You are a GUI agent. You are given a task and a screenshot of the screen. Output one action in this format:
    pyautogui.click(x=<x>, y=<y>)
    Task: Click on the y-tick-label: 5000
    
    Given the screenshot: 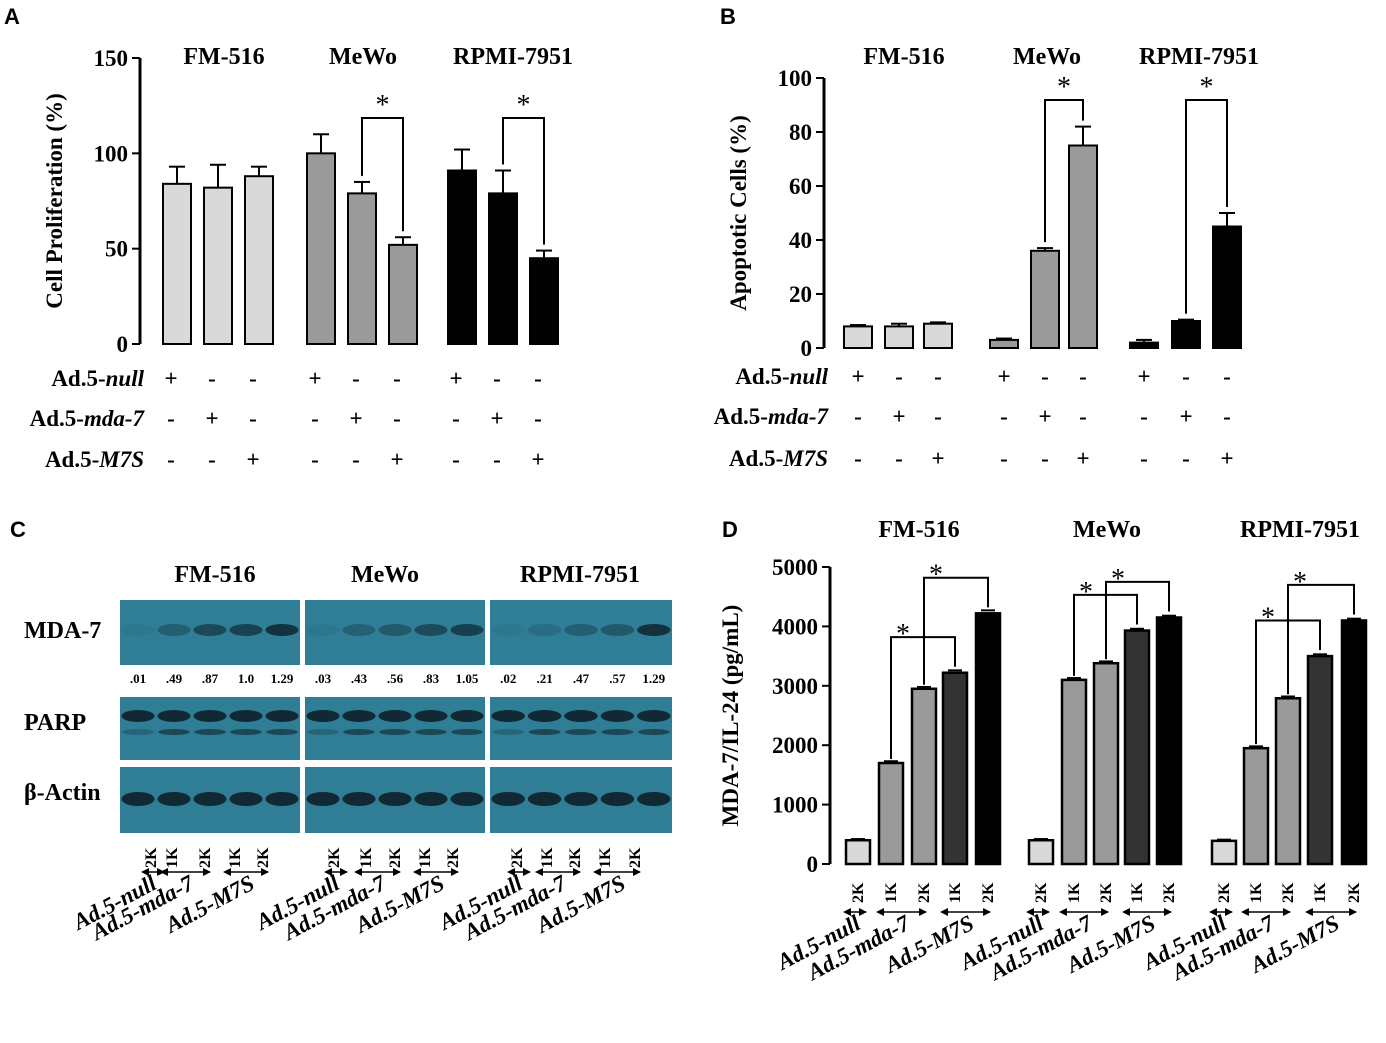 What is the action you would take?
    pyautogui.click(x=795, y=567)
    